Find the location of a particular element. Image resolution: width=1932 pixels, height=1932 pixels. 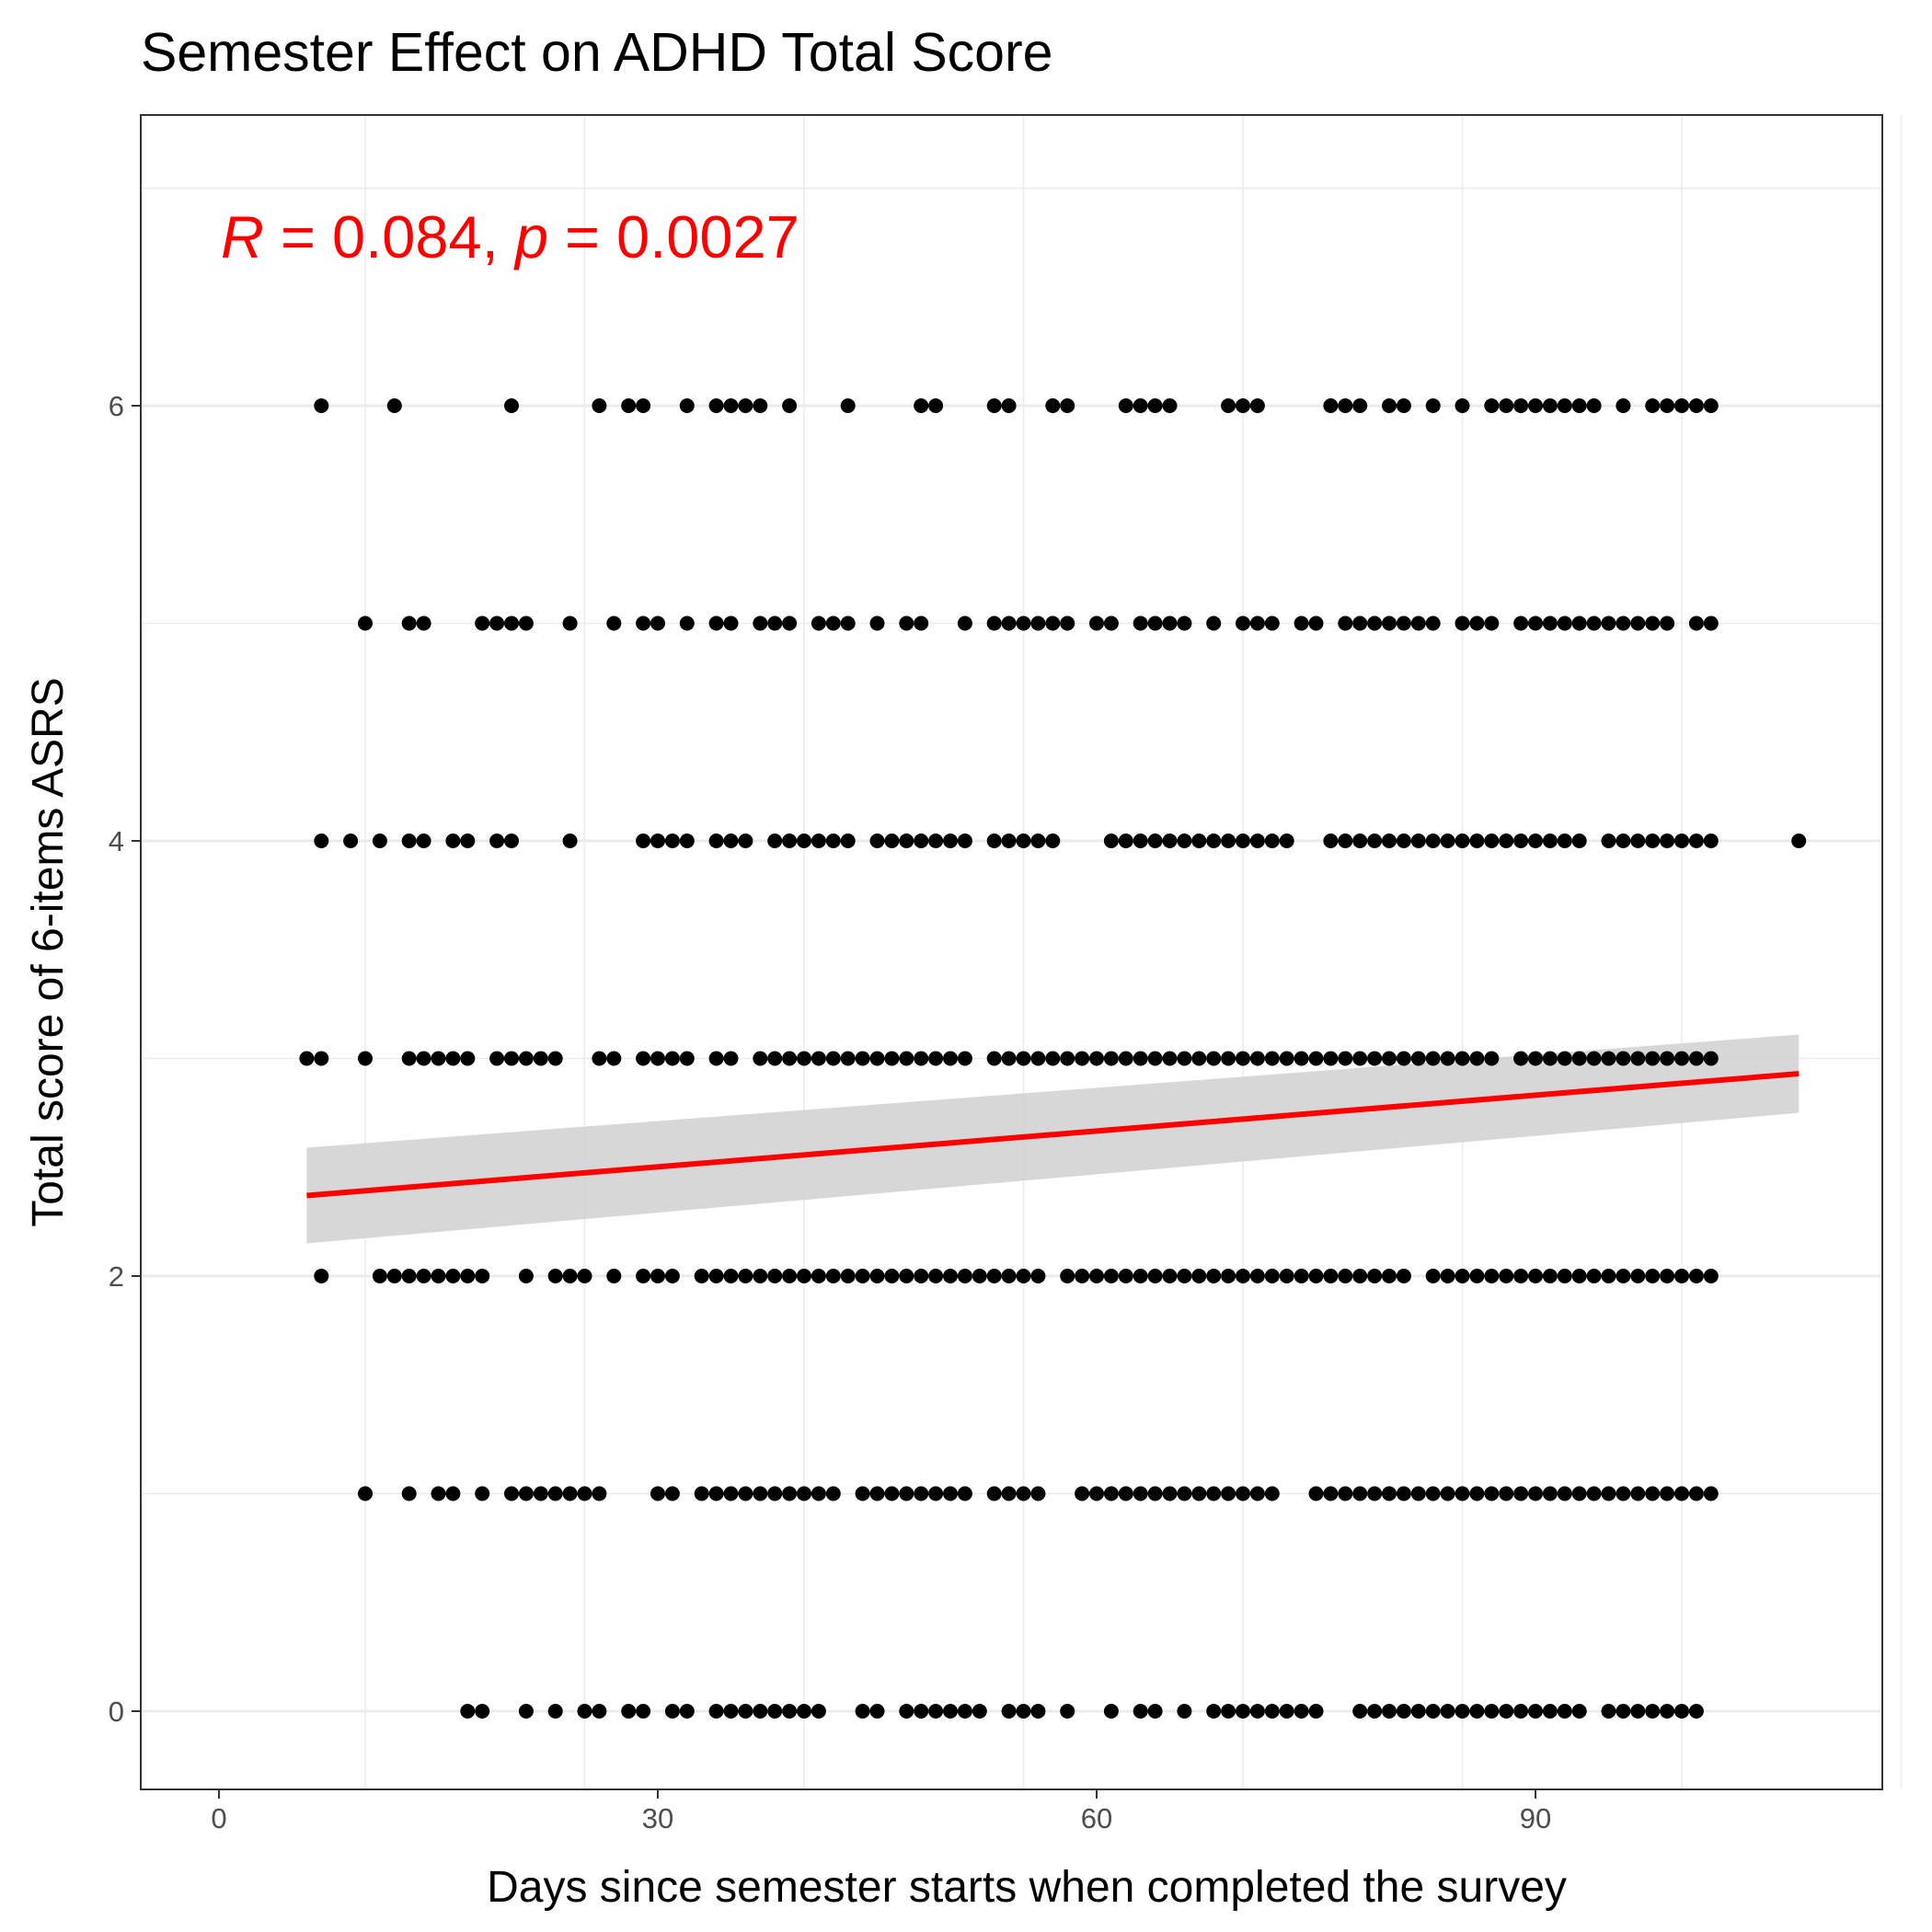

y-tick-label: 2 is located at coordinates (116, 1276).